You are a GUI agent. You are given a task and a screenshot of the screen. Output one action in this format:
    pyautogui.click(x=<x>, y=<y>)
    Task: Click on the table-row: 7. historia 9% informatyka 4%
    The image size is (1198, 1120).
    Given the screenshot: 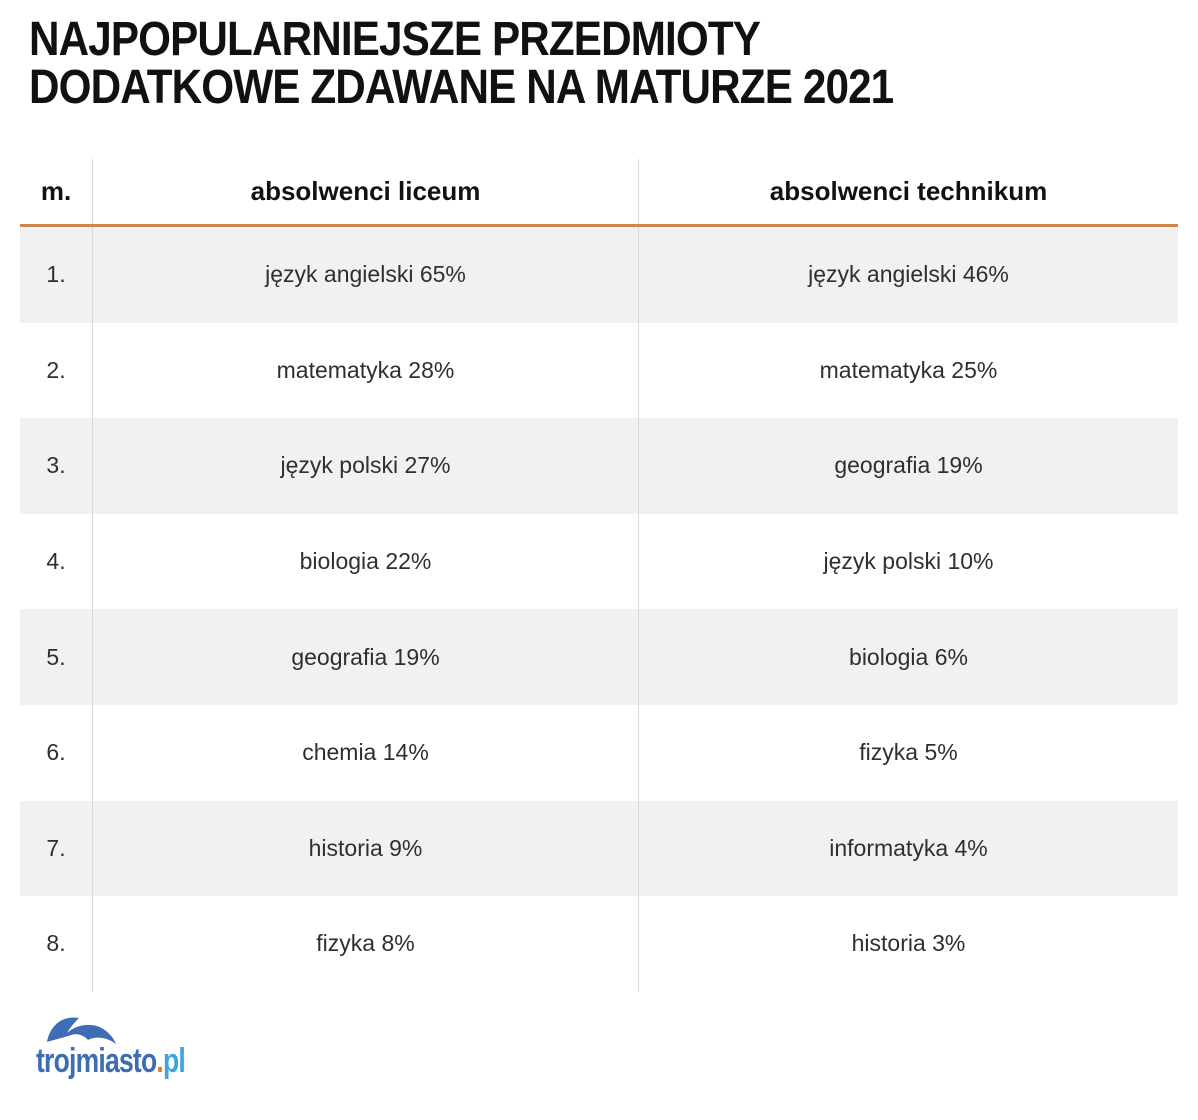 What is the action you would take?
    pyautogui.click(x=599, y=848)
    